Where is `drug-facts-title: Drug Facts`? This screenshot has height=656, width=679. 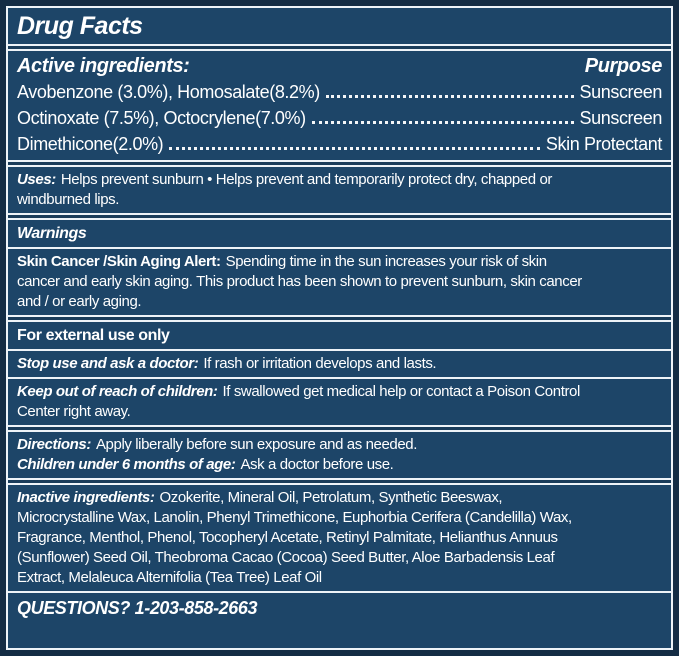
drug-facts-title: Drug Facts is located at coordinates (80, 26).